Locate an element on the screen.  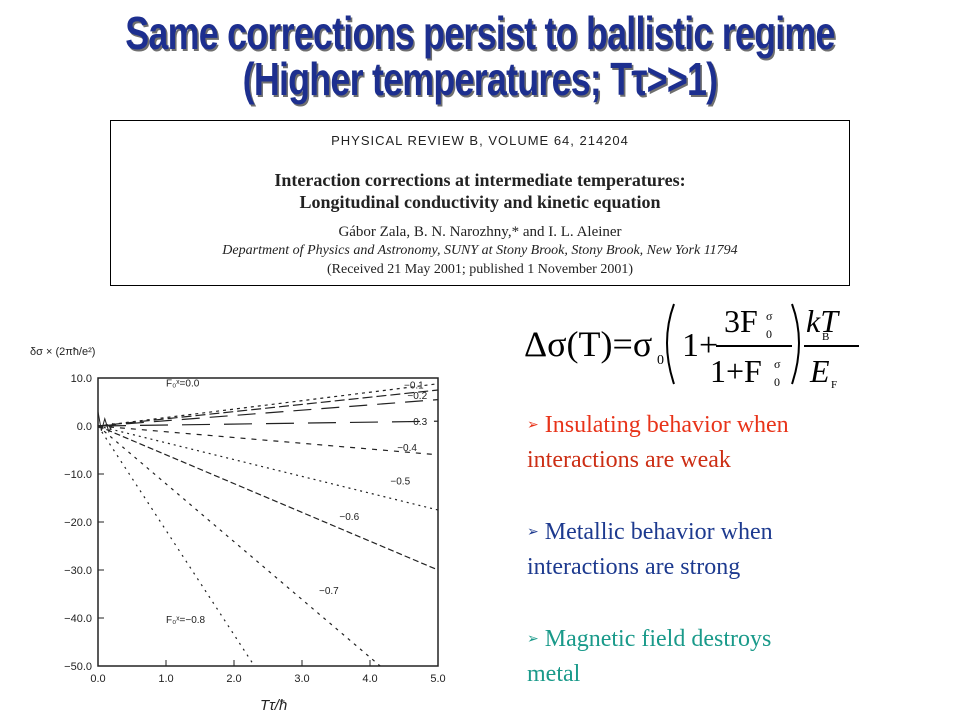
left-paren is located at coordinates (670, 344).